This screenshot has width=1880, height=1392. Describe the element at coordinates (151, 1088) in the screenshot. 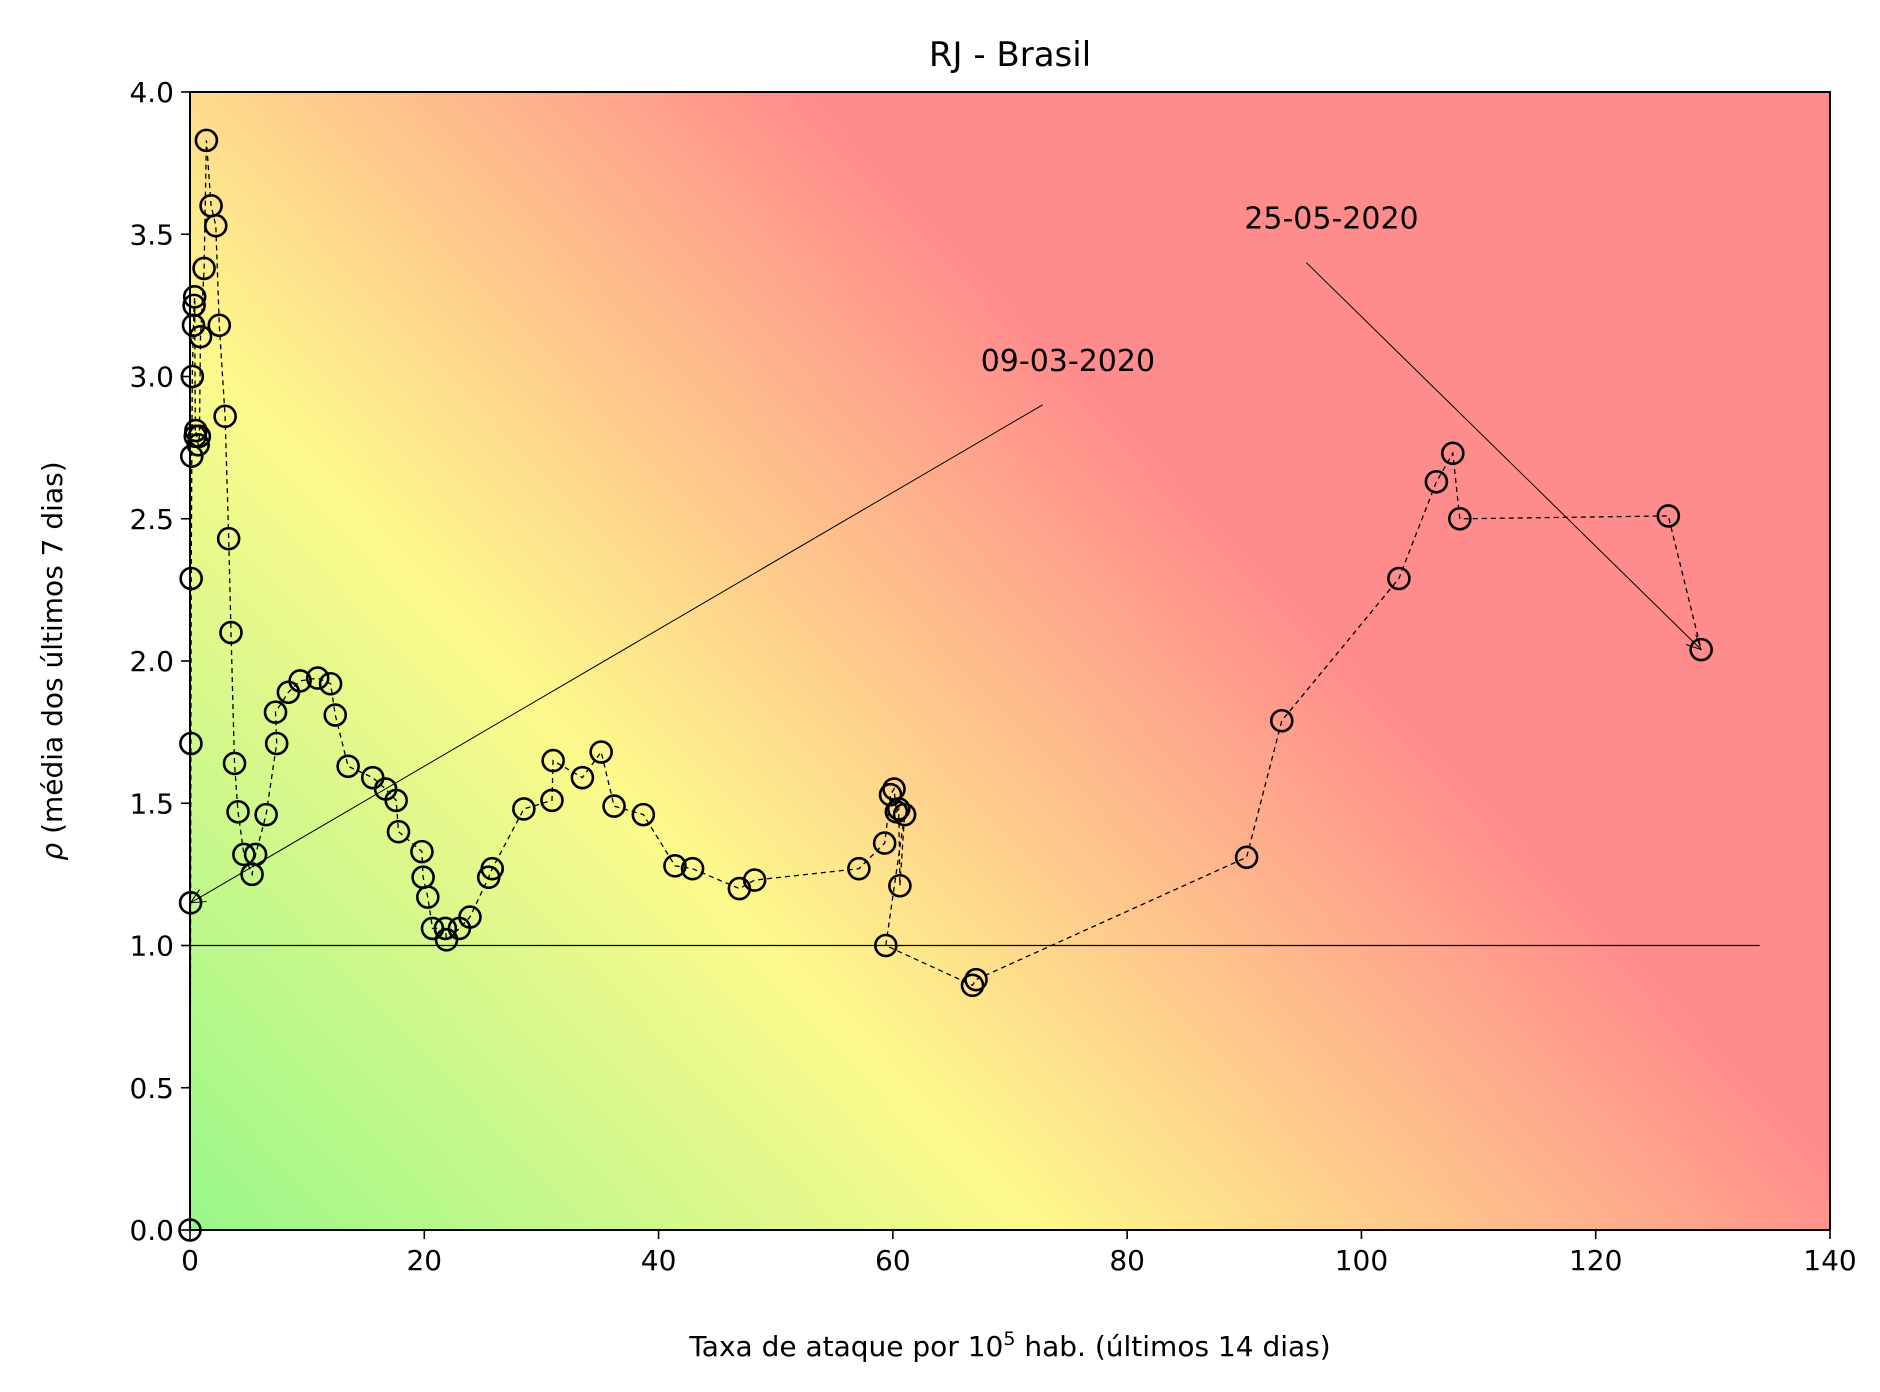

I see `y-tick-label: 0.5` at that location.